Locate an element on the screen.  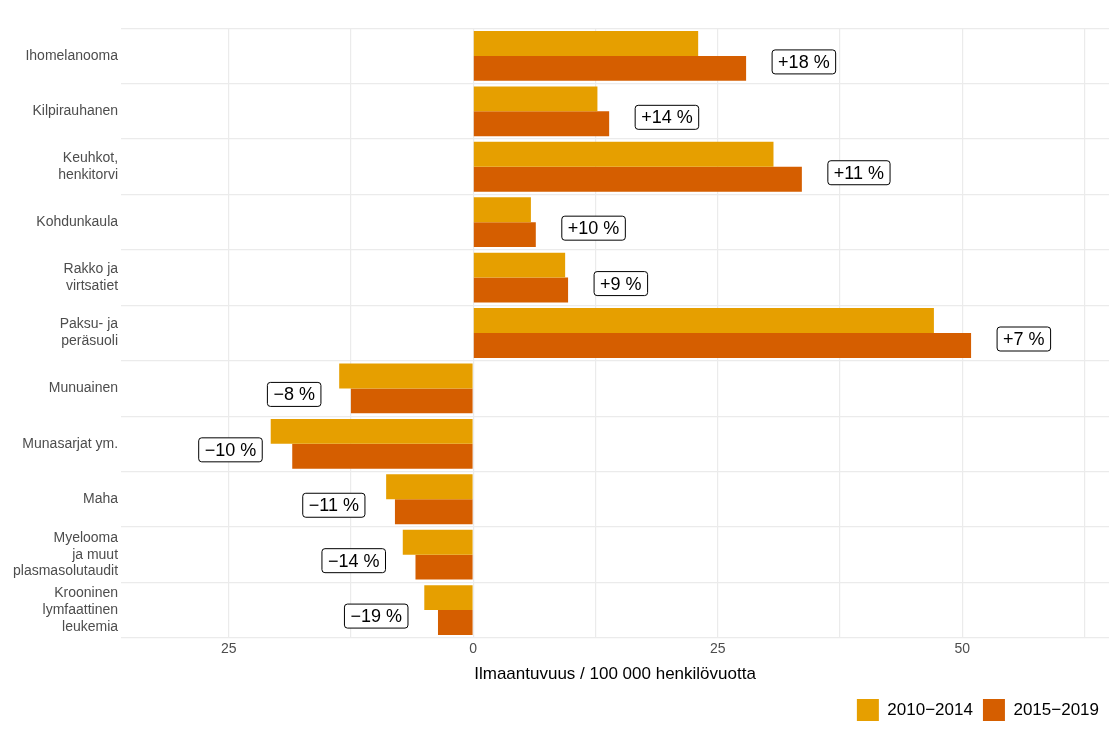
y-tick-label: Krooninen lymfaattinen leukemia is located at coordinates (80, 609).